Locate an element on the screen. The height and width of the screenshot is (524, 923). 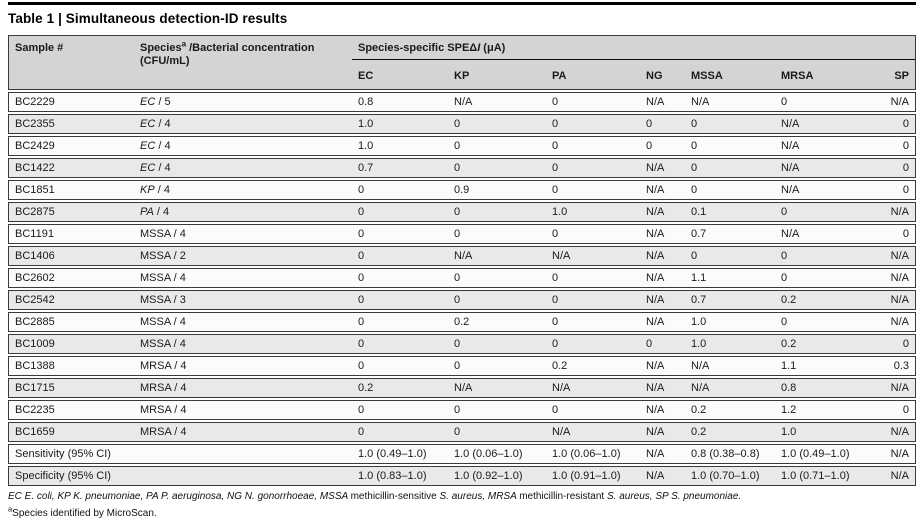
col-header-species-units: (CFU/mL) is located at coordinates (165, 61).